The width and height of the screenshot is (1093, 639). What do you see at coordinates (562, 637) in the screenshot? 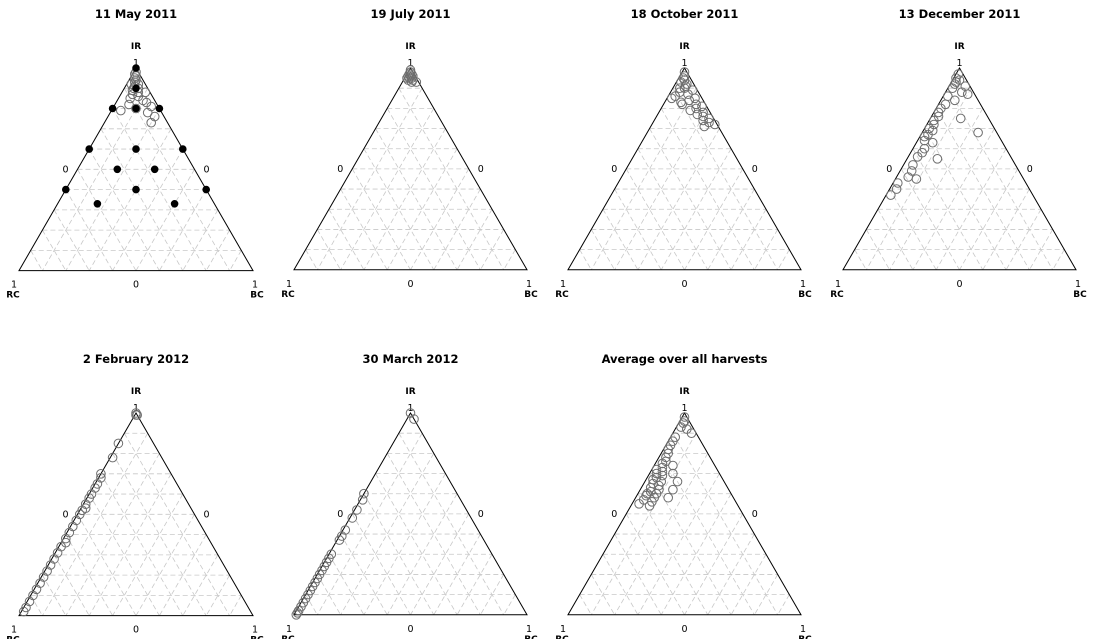
I see `corner-label-rc: RC` at bounding box center [562, 637].